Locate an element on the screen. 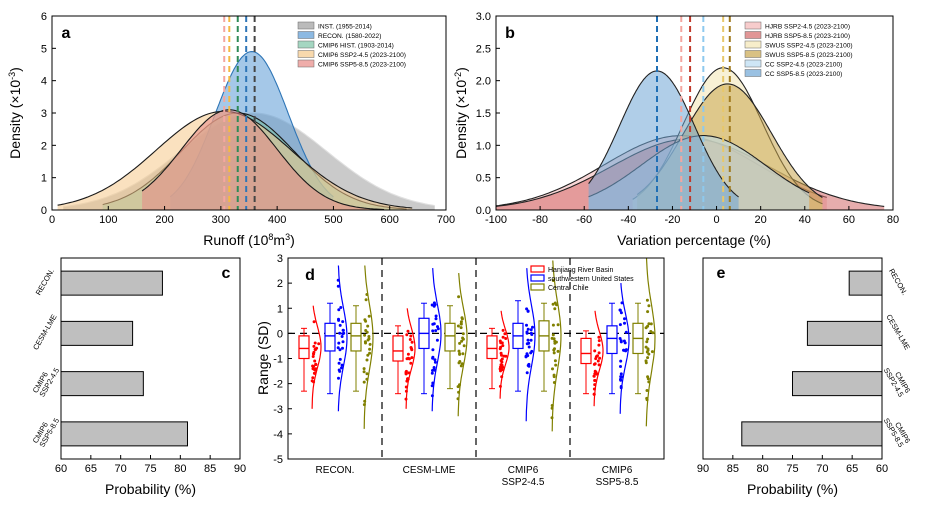  y-tick-label-b-2: 1.0 is located at coordinates (483, 146).